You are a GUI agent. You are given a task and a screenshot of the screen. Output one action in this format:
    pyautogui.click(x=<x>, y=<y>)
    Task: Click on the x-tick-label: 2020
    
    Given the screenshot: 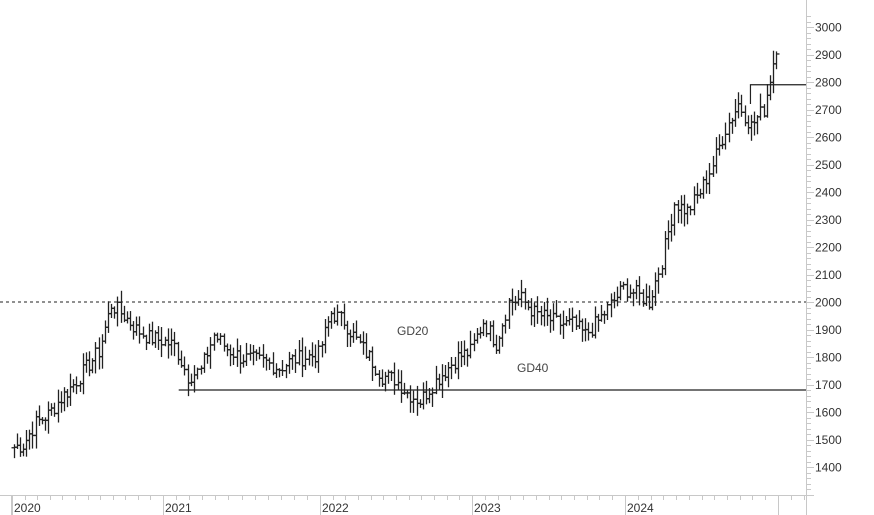 What is the action you would take?
    pyautogui.click(x=27, y=508)
    